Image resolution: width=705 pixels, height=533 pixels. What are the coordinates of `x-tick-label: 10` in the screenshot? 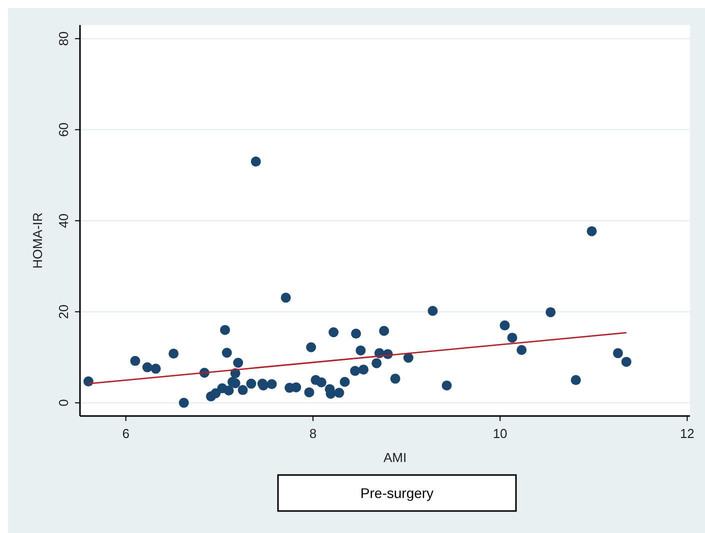 It's located at (500, 433).